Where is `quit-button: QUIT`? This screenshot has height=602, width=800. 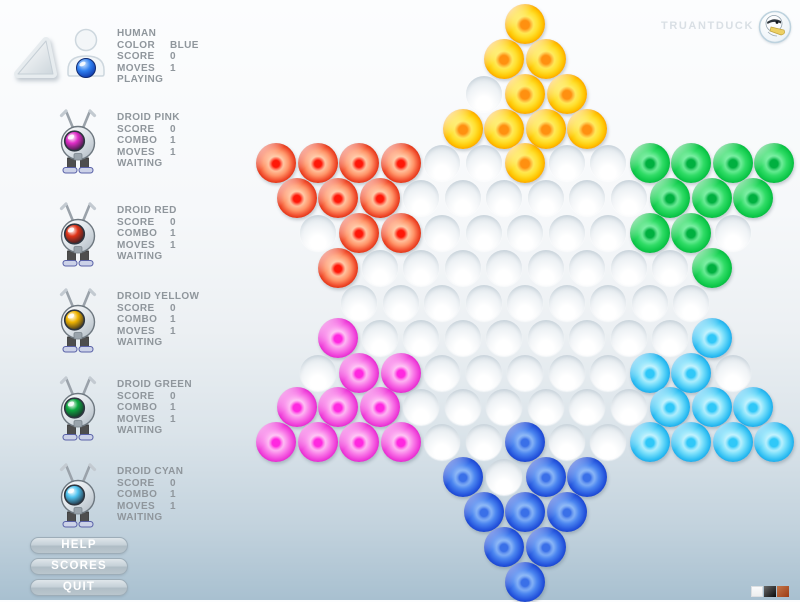
quit-button: QUIT is located at coordinates (79, 587).